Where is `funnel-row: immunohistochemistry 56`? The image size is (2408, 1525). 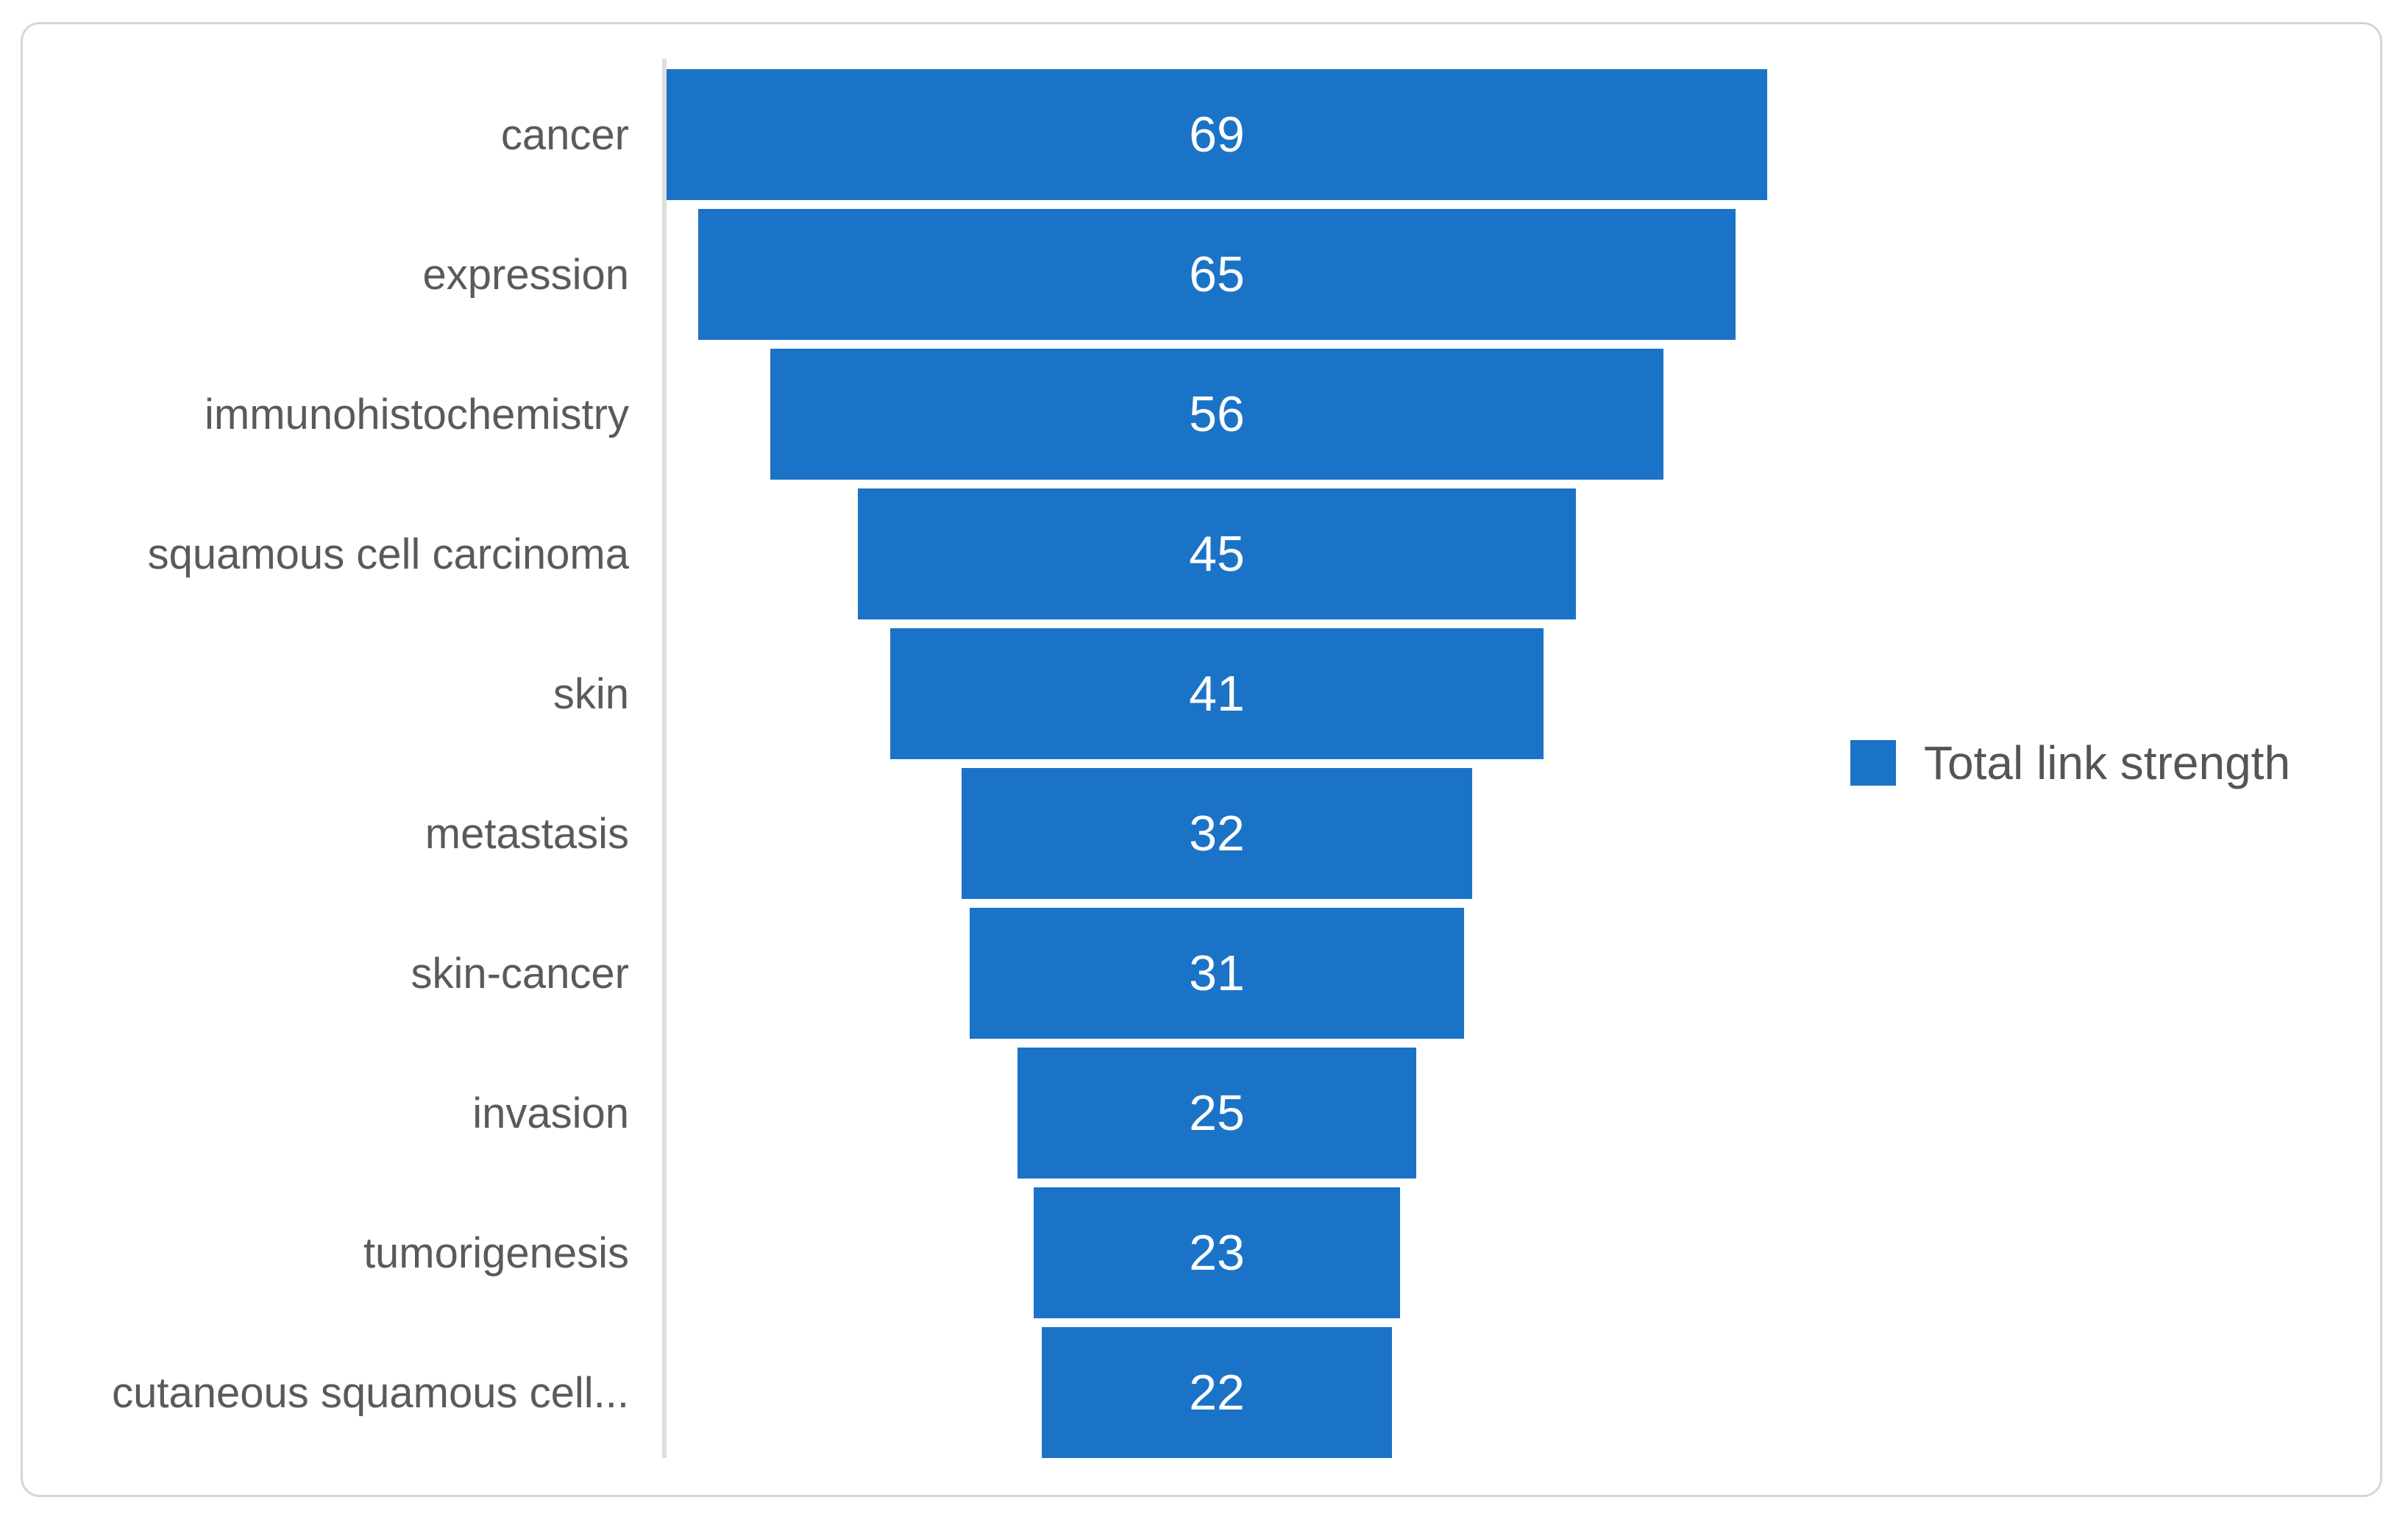
funnel-row: immunohistochemistry 56 is located at coordinates (1204, 414).